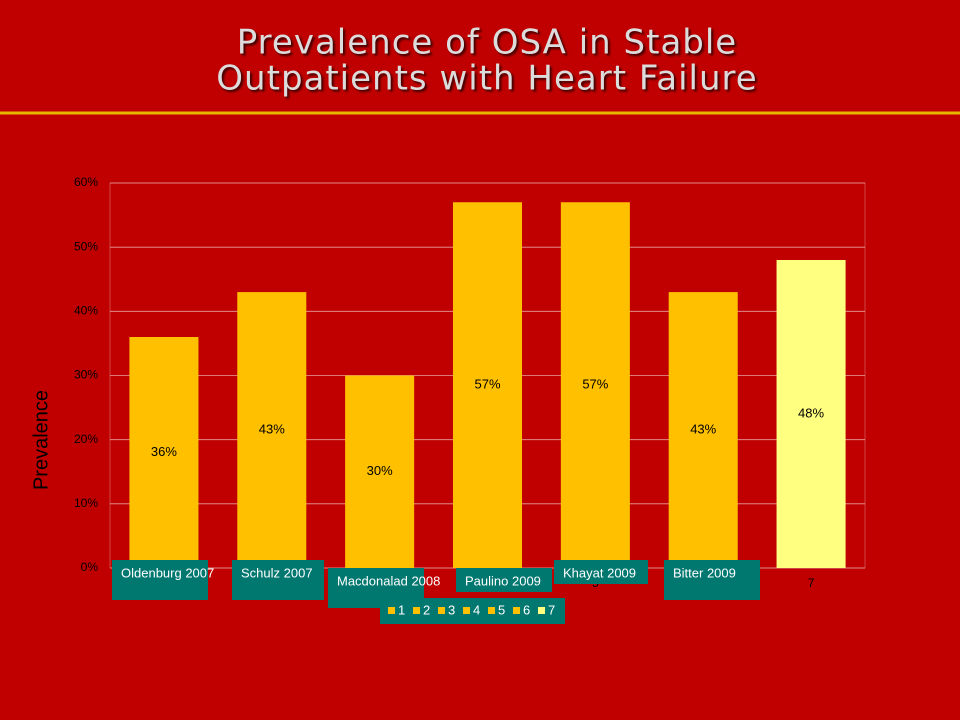 Image resolution: width=960 pixels, height=720 pixels. I want to click on study-label: Khayat 2009, so click(599, 572).